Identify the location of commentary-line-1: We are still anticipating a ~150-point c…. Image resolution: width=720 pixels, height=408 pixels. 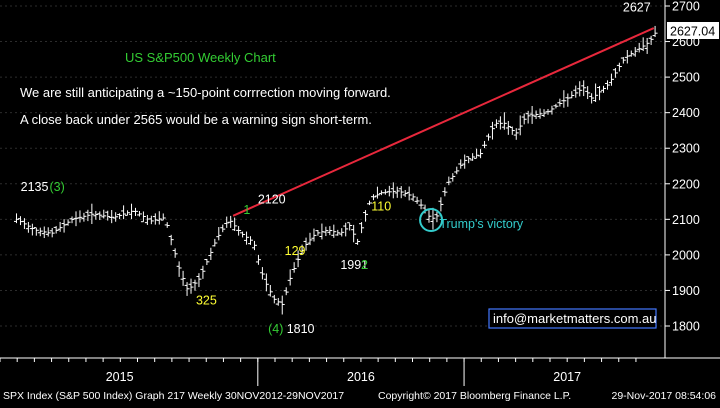
(205, 92).